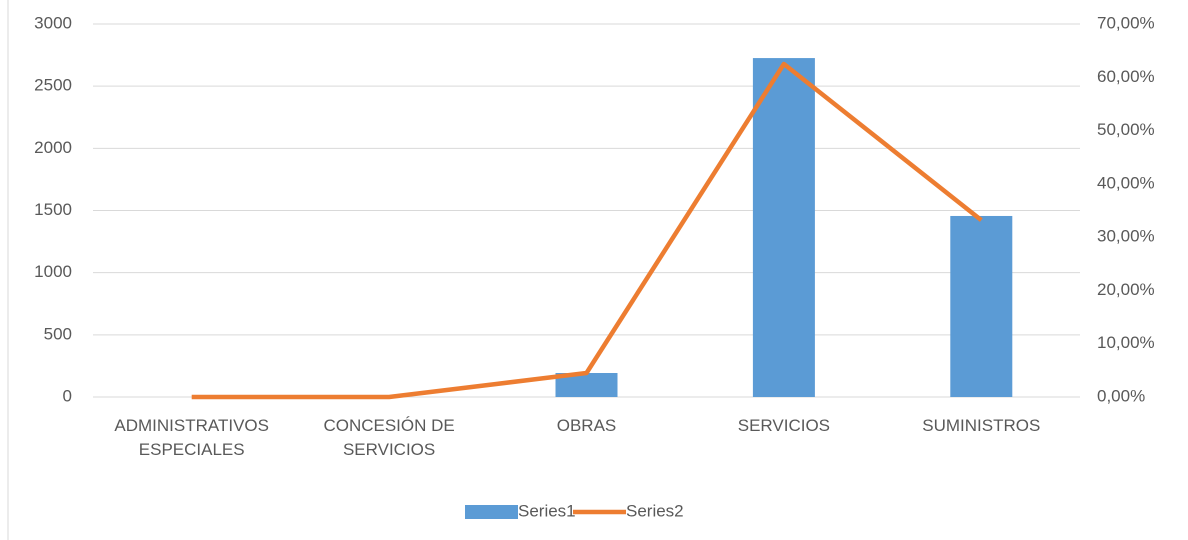 The height and width of the screenshot is (540, 1188). I want to click on y2-tick-label: 30,00%, so click(1126, 236).